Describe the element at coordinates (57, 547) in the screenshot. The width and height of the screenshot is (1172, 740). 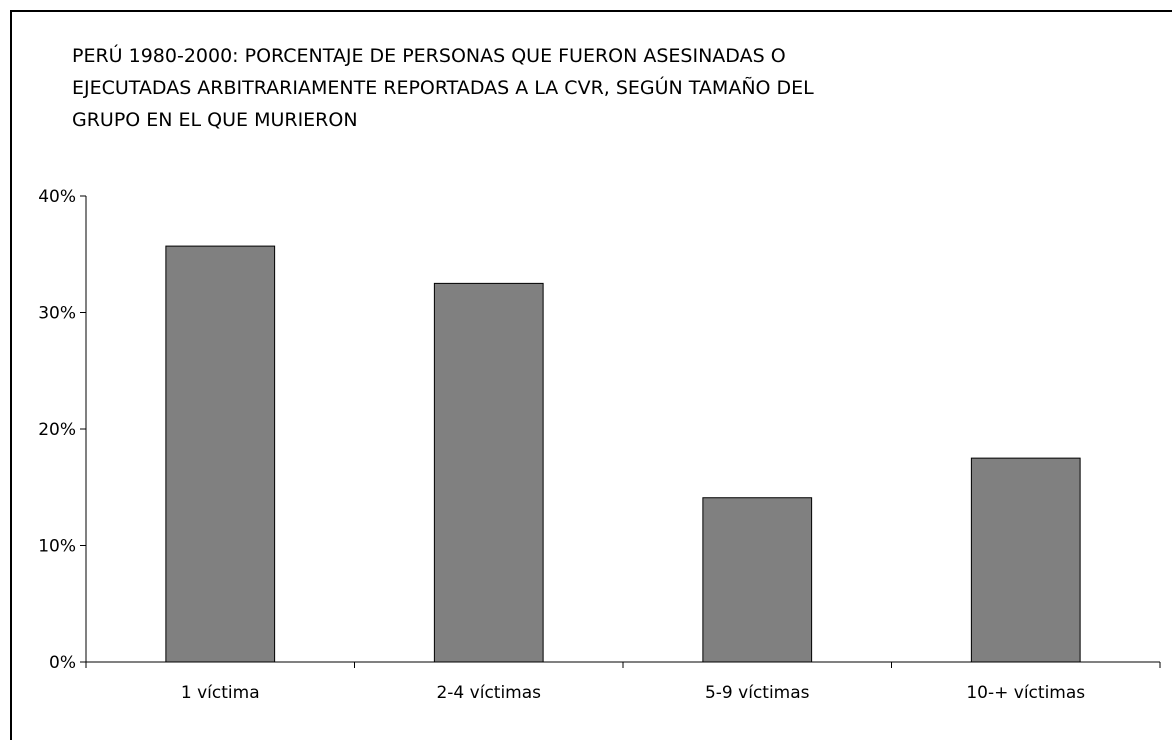
I see `y-tick-label: 10%` at that location.